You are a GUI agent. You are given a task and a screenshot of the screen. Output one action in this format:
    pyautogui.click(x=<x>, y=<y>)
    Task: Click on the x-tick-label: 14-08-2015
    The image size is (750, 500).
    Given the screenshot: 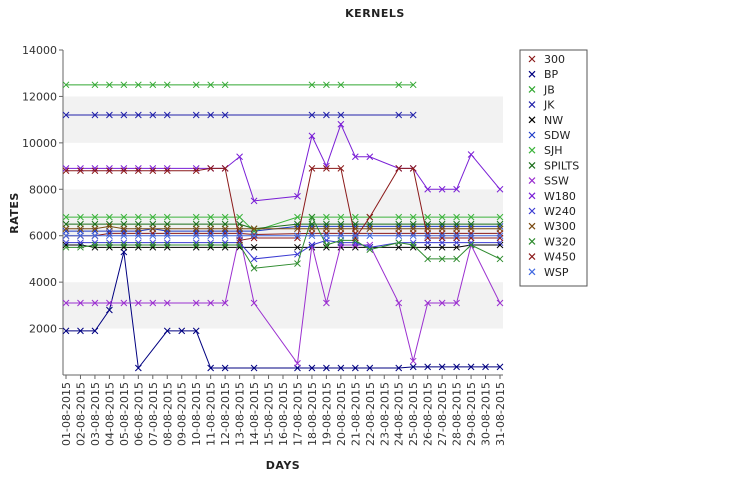 What is the action you would take?
    pyautogui.click(x=254, y=414)
    